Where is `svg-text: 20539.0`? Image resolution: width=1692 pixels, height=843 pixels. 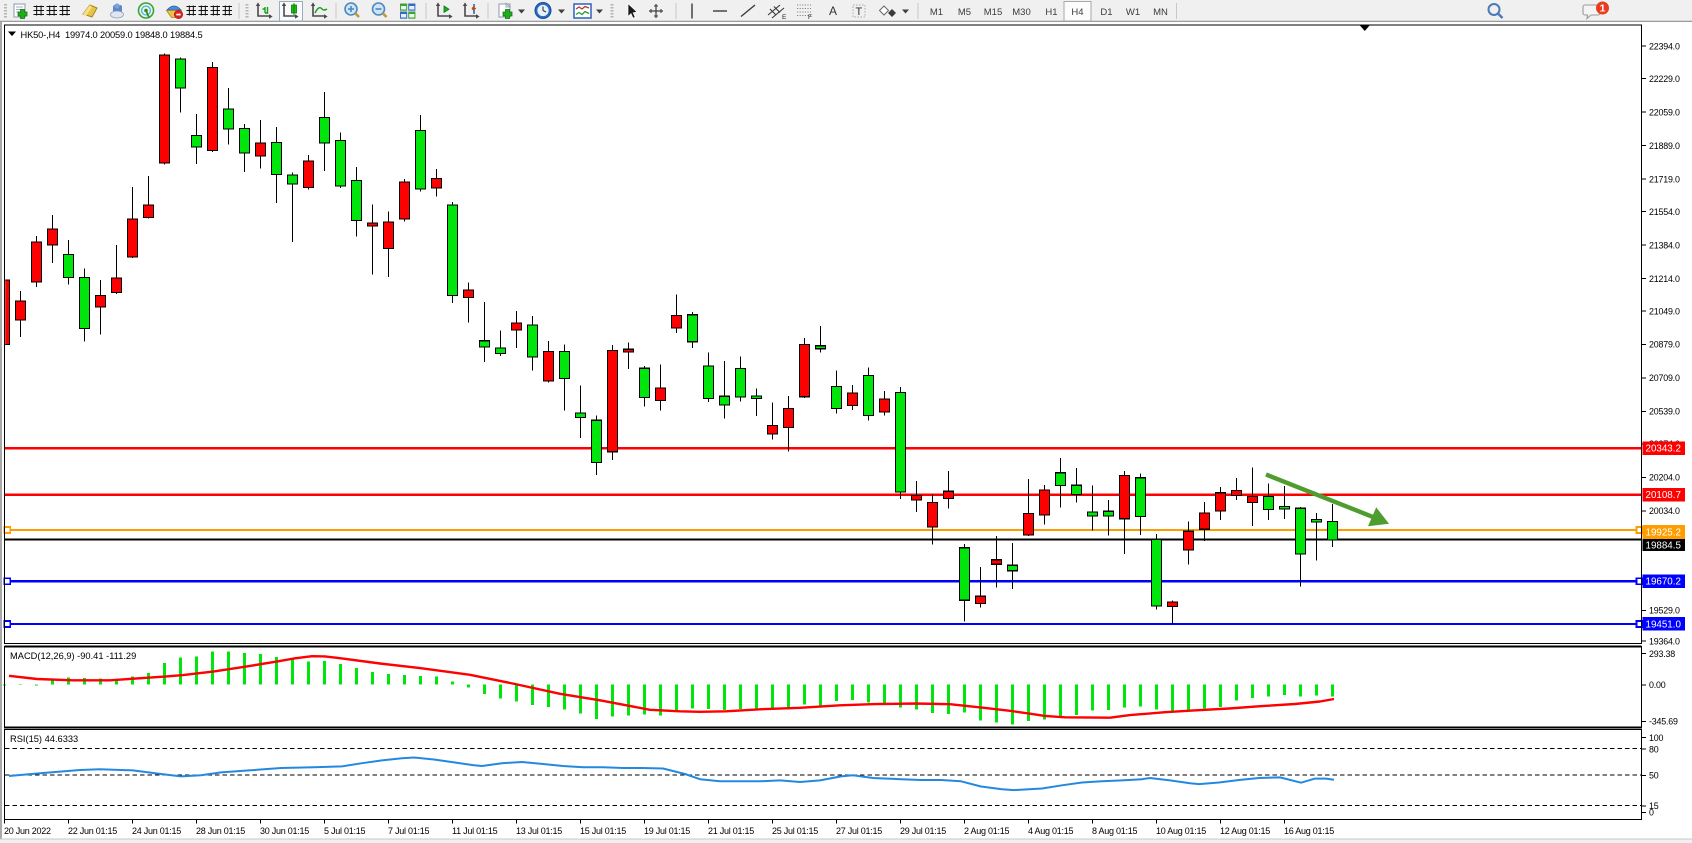 svg-text: 20539.0 is located at coordinates (1664, 412).